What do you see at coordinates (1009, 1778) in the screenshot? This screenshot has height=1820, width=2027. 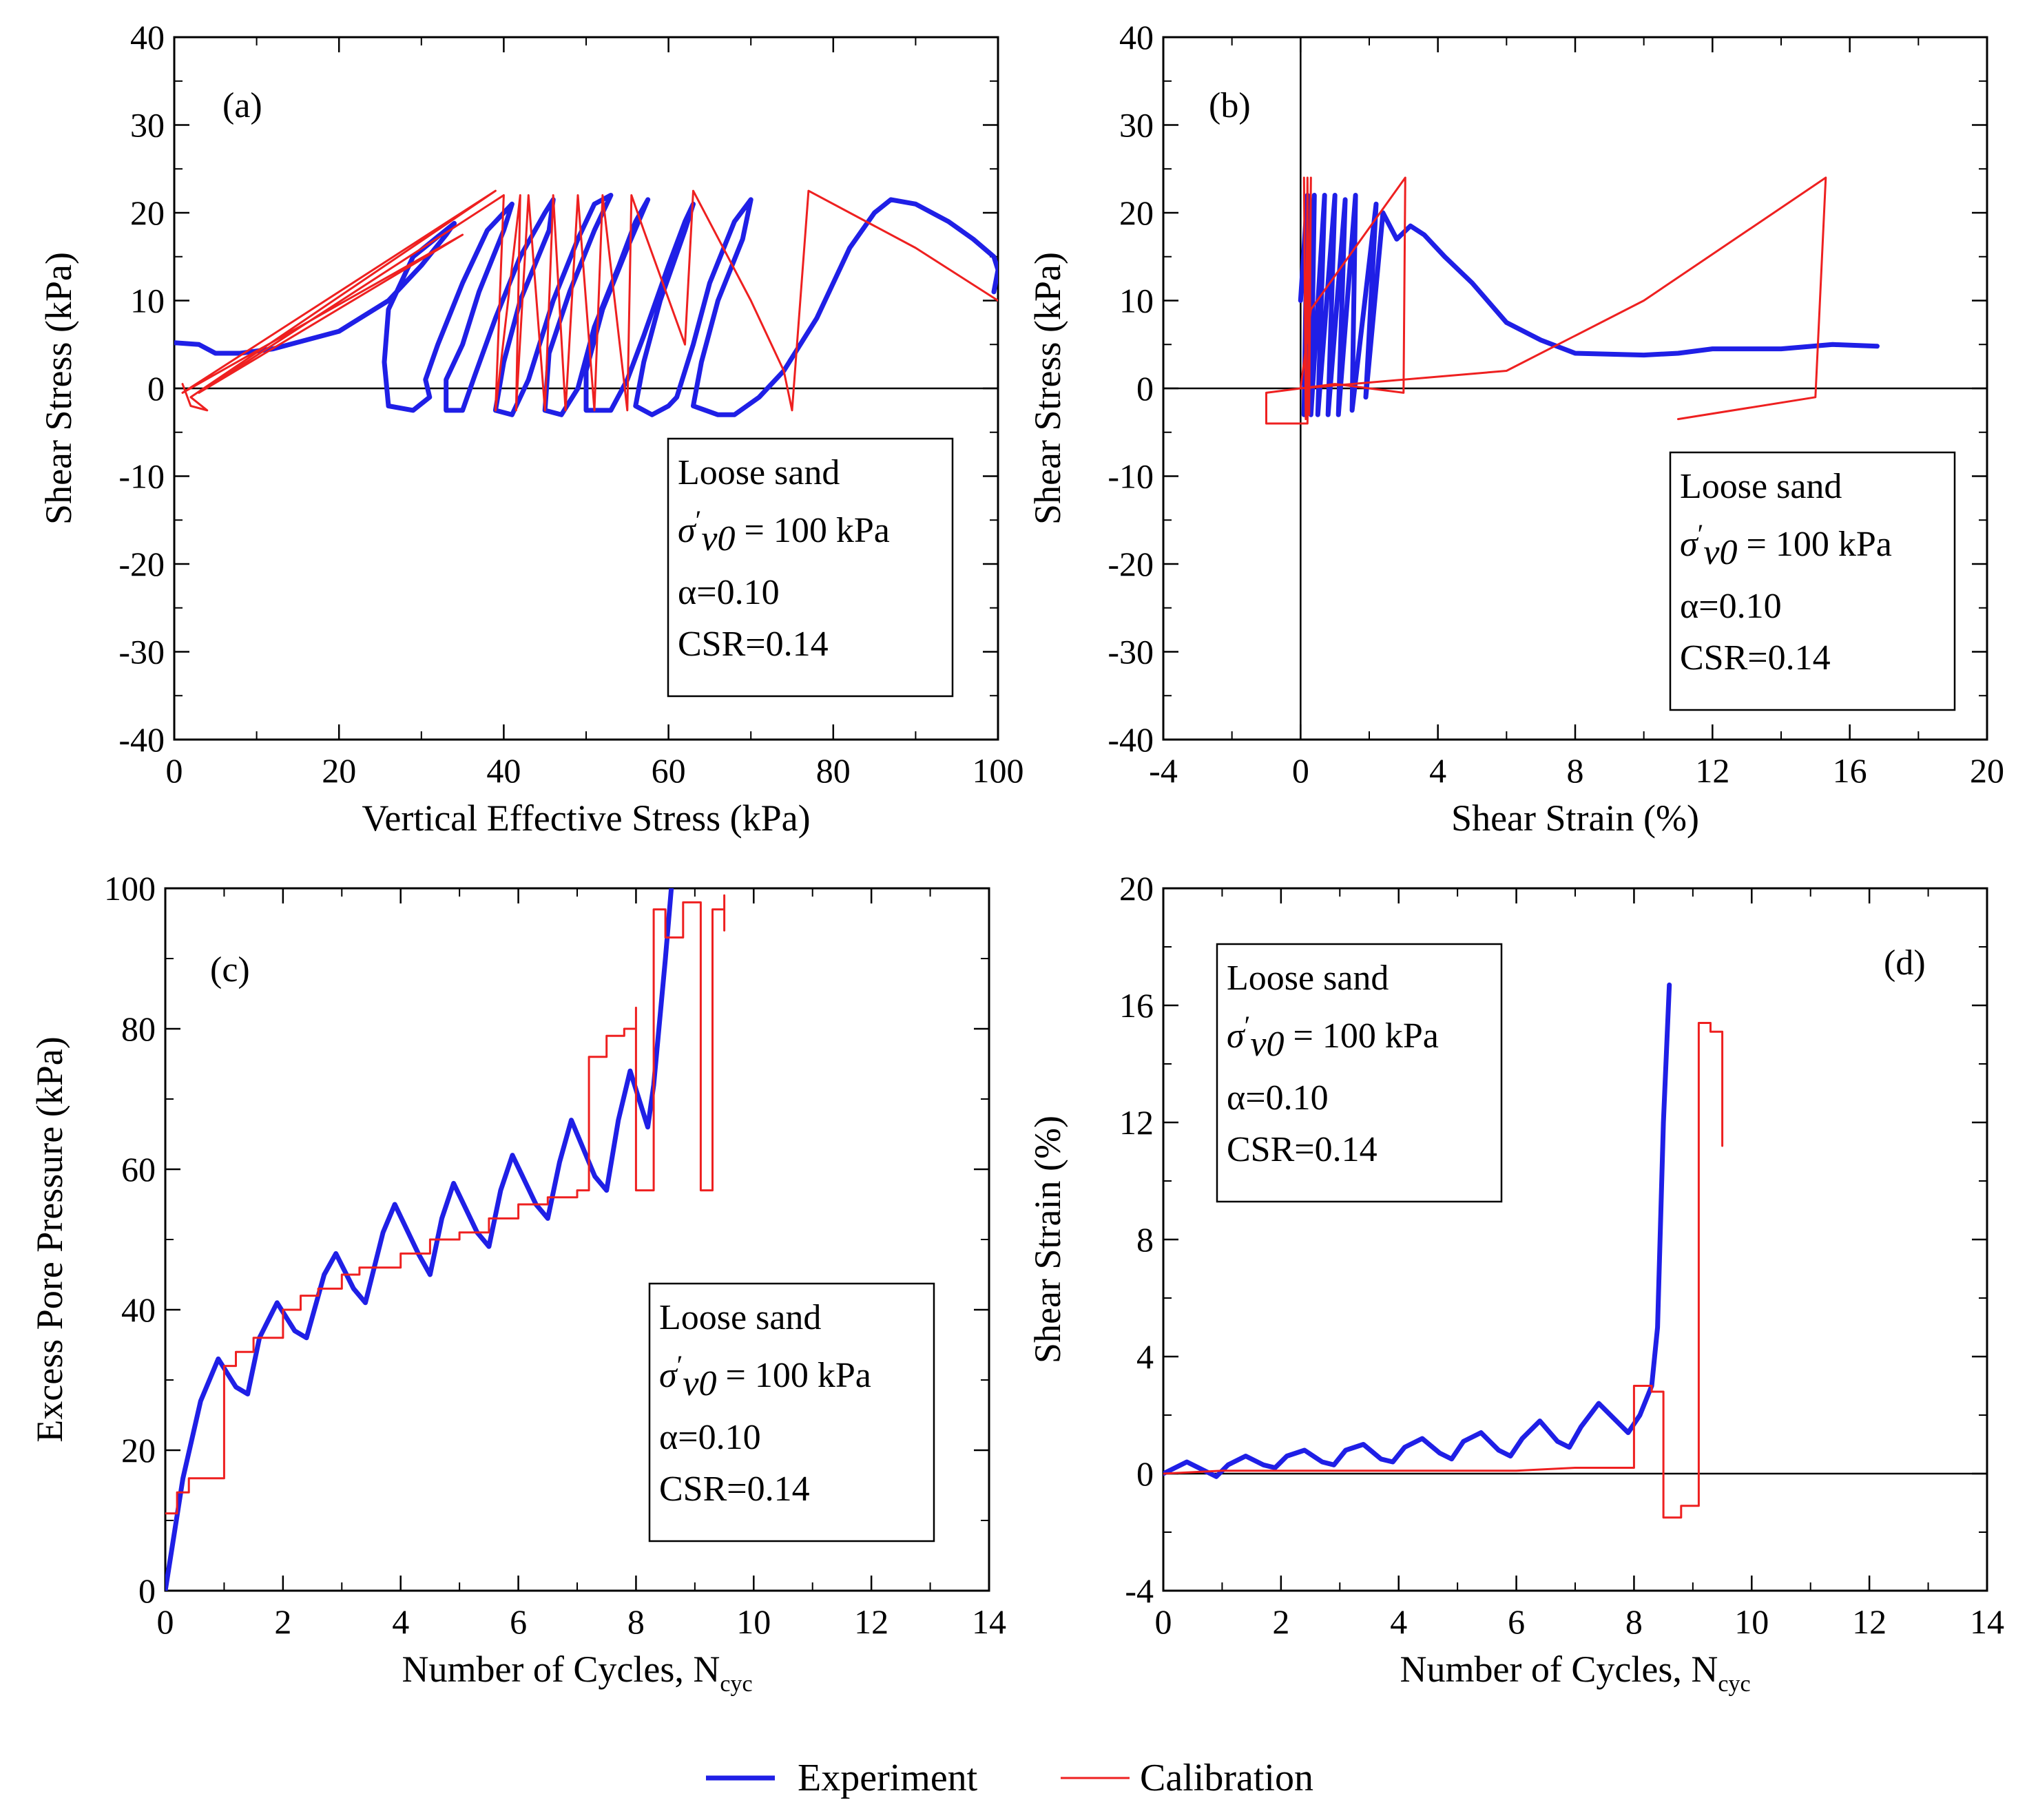 I see `legend: Experiment Calibration` at bounding box center [1009, 1778].